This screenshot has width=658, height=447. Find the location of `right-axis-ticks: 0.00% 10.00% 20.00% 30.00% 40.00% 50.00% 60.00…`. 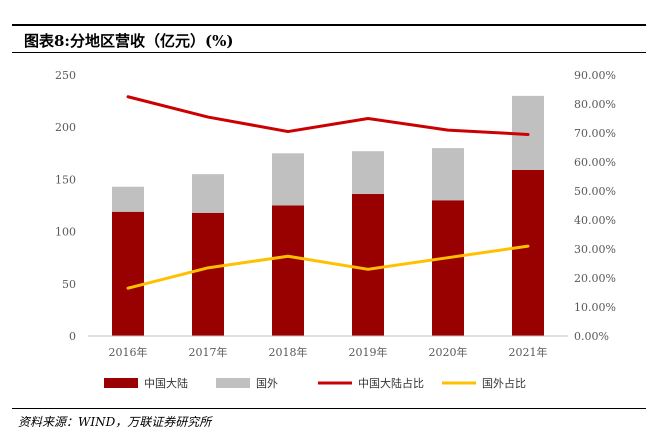

right-axis-ticks: 0.00% 10.00% 20.00% 30.00% 40.00% 50.00% 60.00… is located at coordinates (595, 206).